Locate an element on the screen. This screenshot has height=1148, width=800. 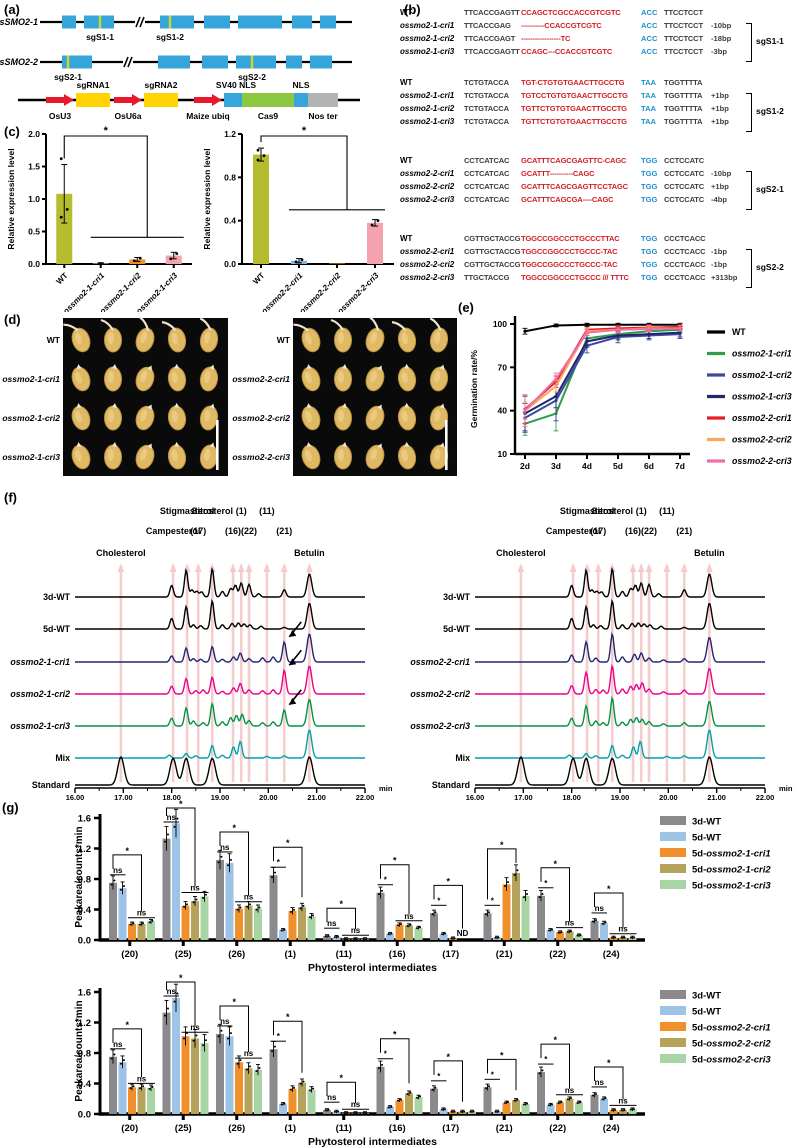
seq-upstream: TCTGTACCA is located at coordinates (486, 121).